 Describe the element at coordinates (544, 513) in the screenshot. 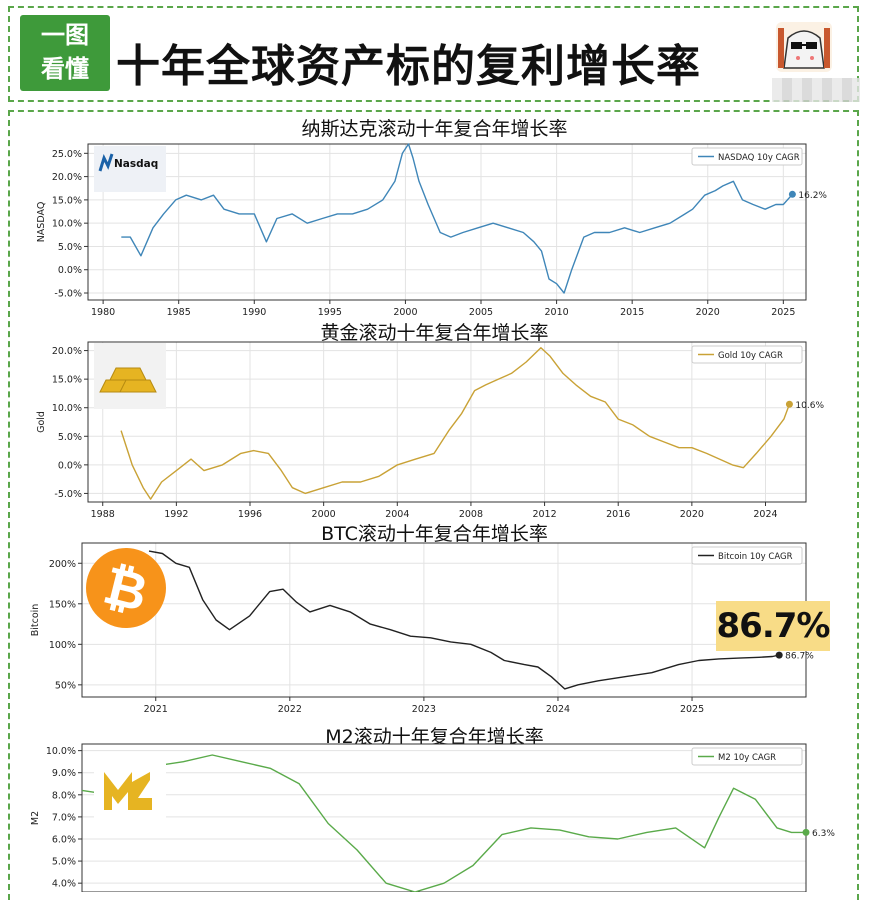

I see `x-tick-label: 2012` at that location.